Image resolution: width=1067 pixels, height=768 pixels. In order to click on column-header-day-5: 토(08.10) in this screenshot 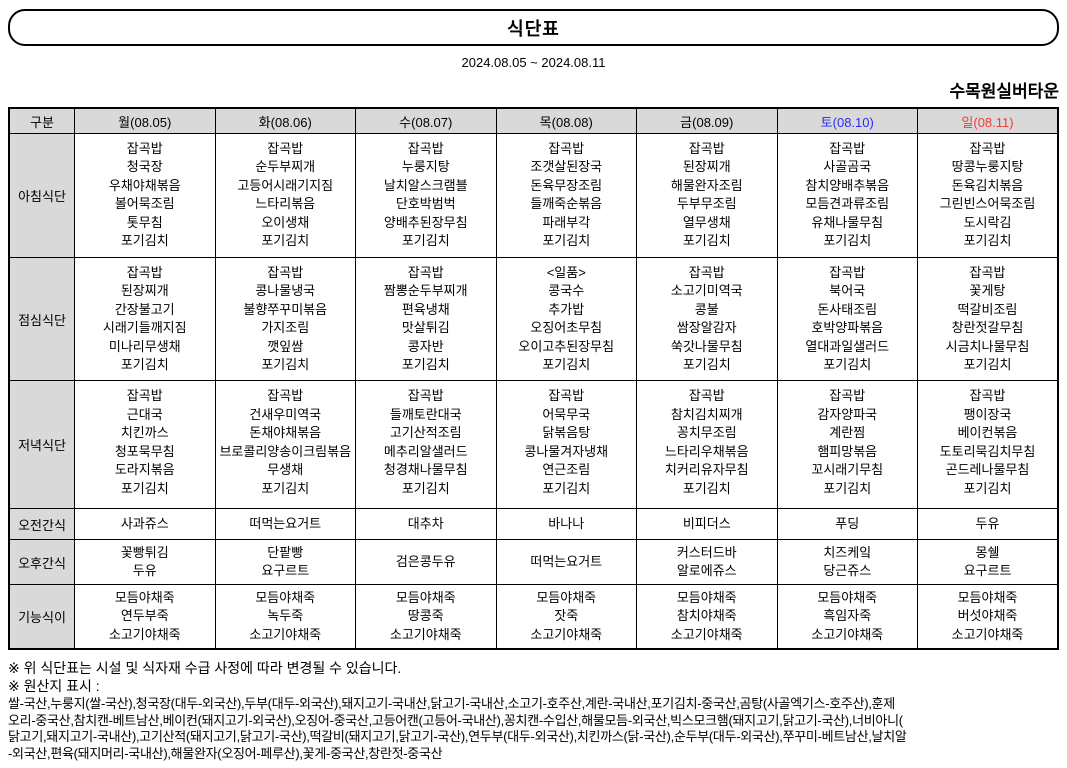, I will do `click(847, 120)`.